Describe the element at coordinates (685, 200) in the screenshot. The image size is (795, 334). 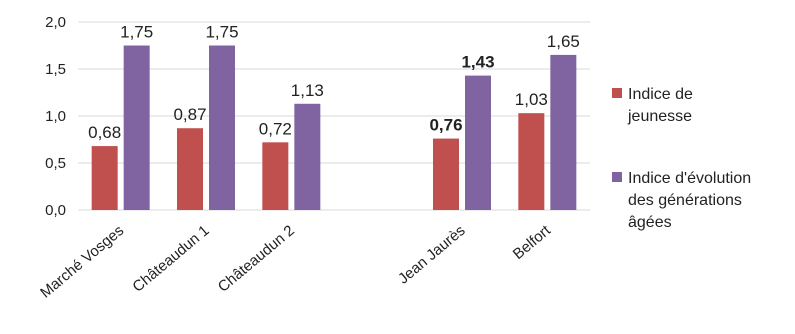
I see `legend-label: des générations` at that location.